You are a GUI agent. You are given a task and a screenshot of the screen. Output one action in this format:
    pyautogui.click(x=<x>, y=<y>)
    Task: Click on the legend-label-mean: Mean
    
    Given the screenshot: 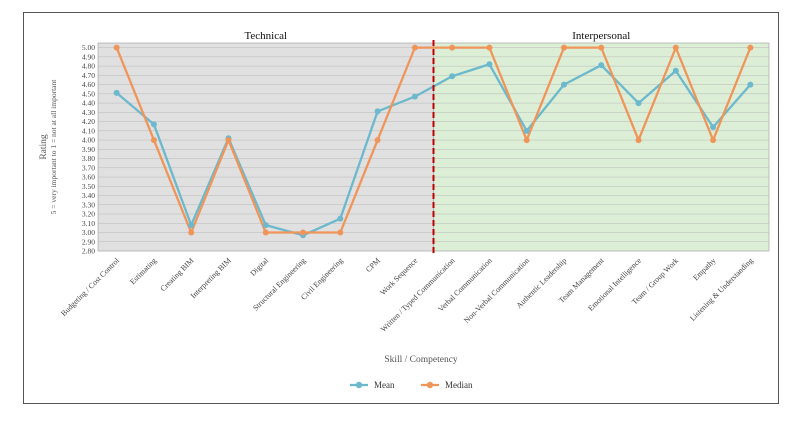 What is the action you would take?
    pyautogui.click(x=384, y=385)
    